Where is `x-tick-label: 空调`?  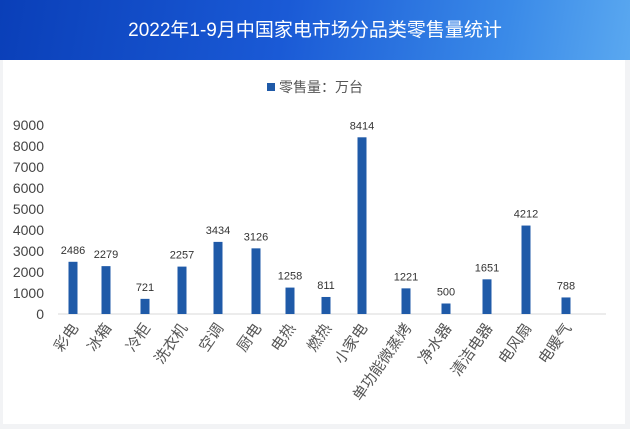
x-tick-label: 空调 is located at coordinates (211, 337).